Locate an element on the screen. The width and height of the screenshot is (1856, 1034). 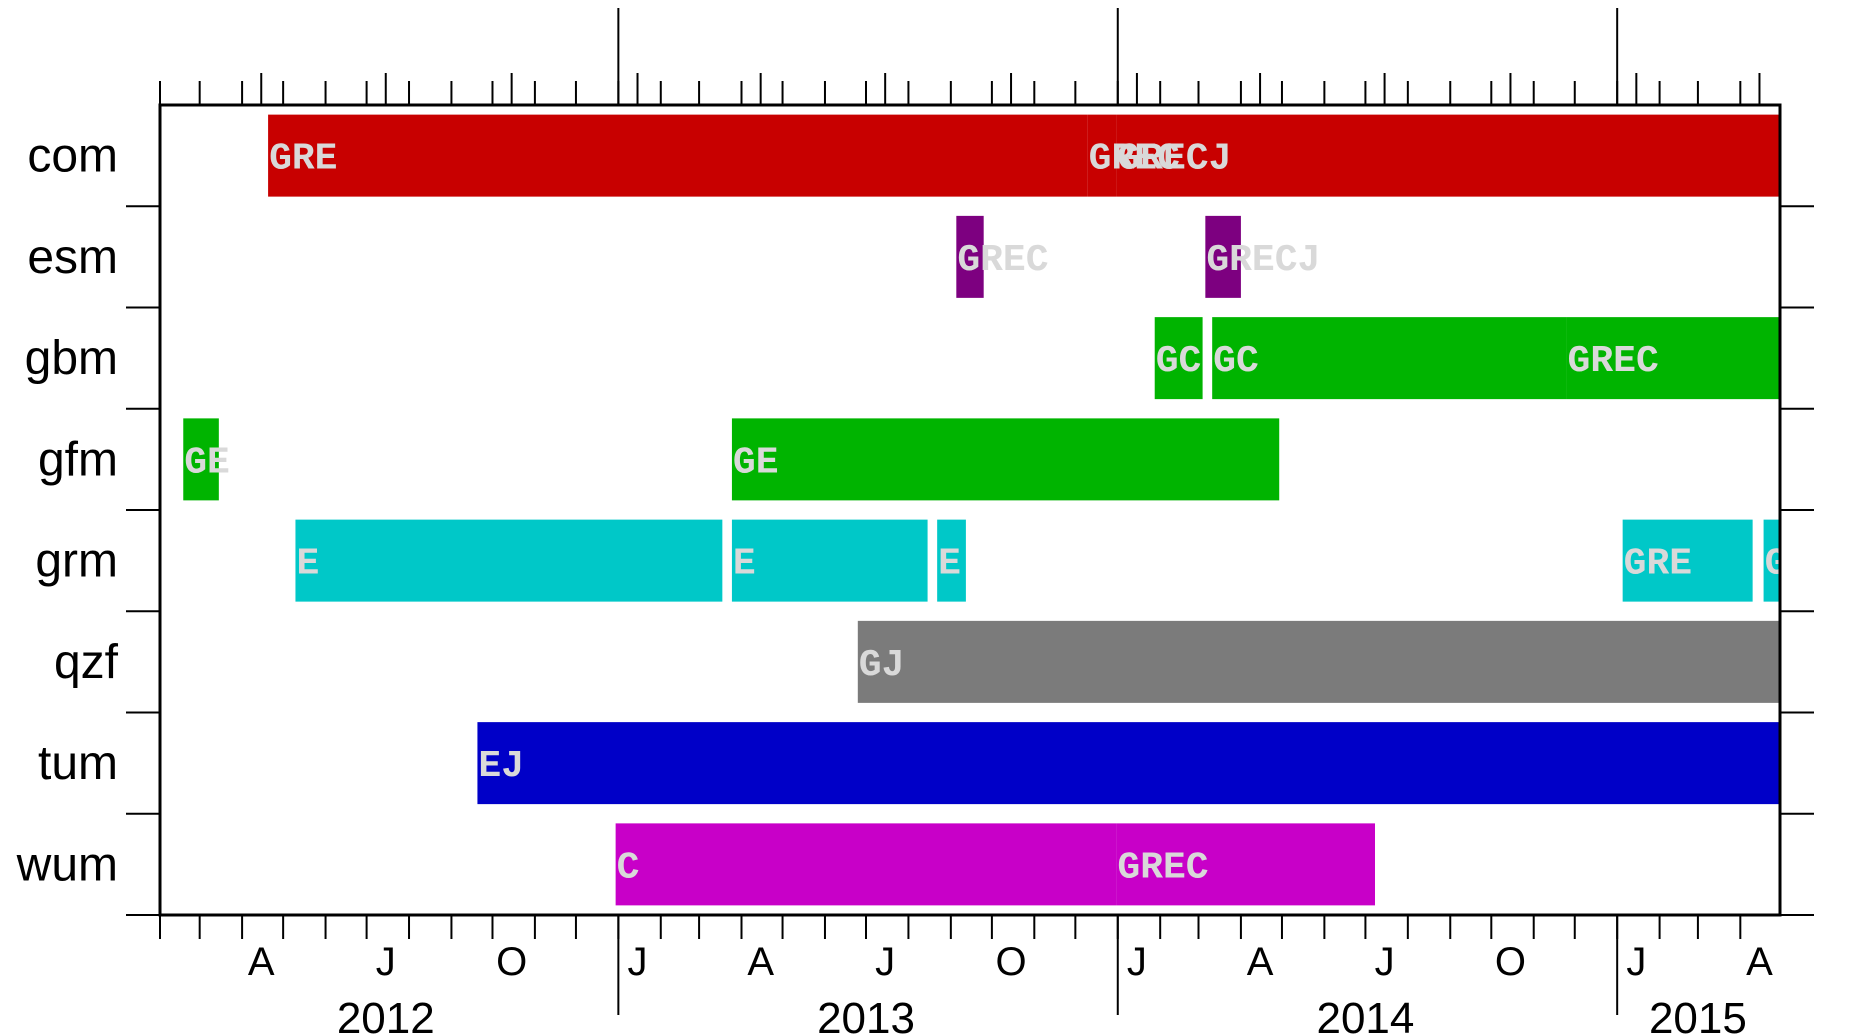
x-year-label: 2014 is located at coordinates (1365, 1014).